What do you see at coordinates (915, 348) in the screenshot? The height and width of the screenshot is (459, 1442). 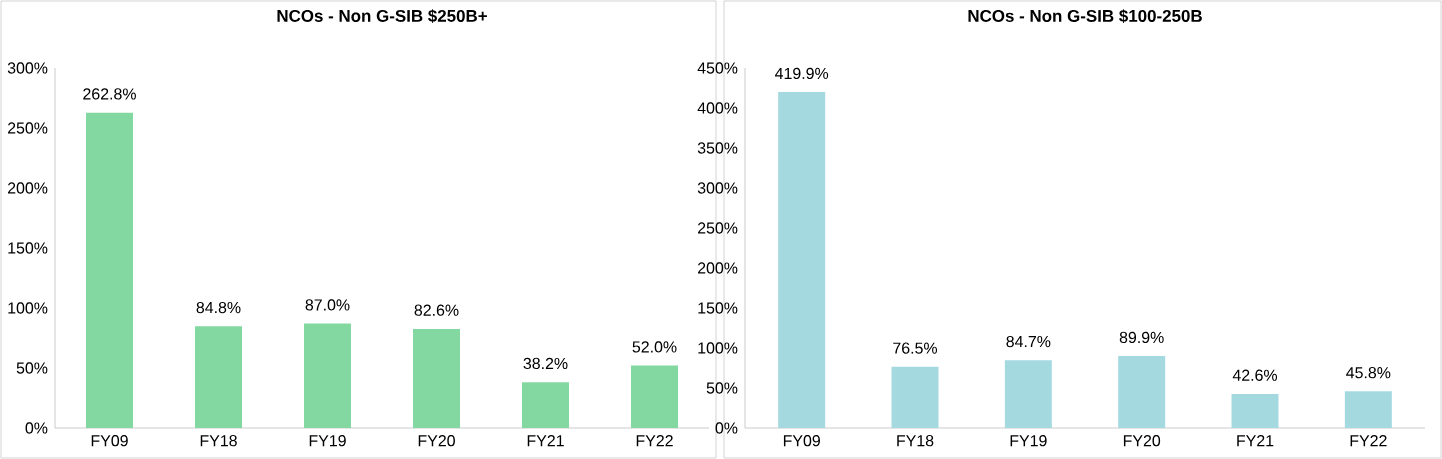 I see `data-label: 76.5%` at bounding box center [915, 348].